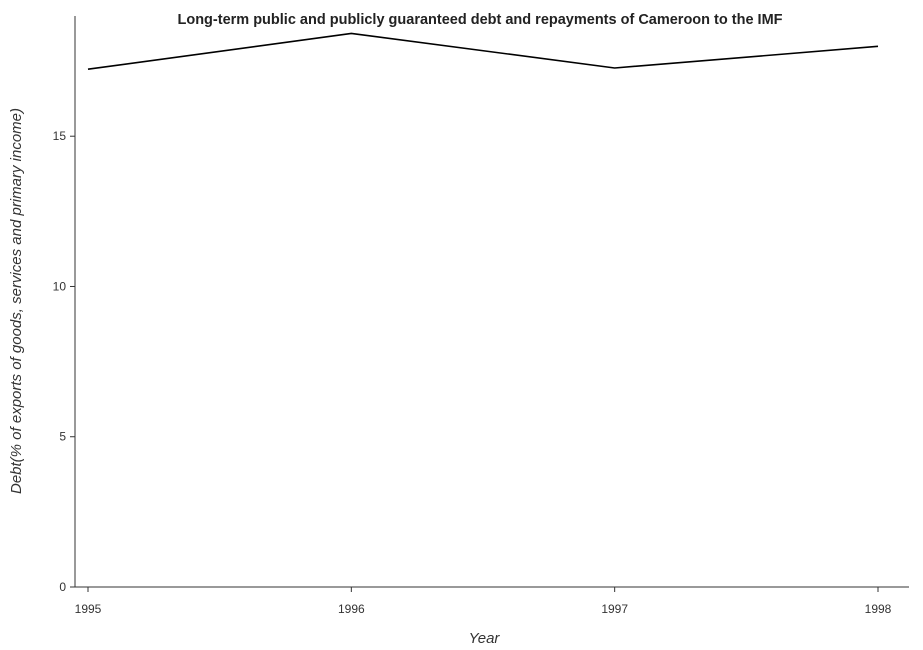 The height and width of the screenshot is (650, 923). I want to click on y-tick-label: 0, so click(62, 587).